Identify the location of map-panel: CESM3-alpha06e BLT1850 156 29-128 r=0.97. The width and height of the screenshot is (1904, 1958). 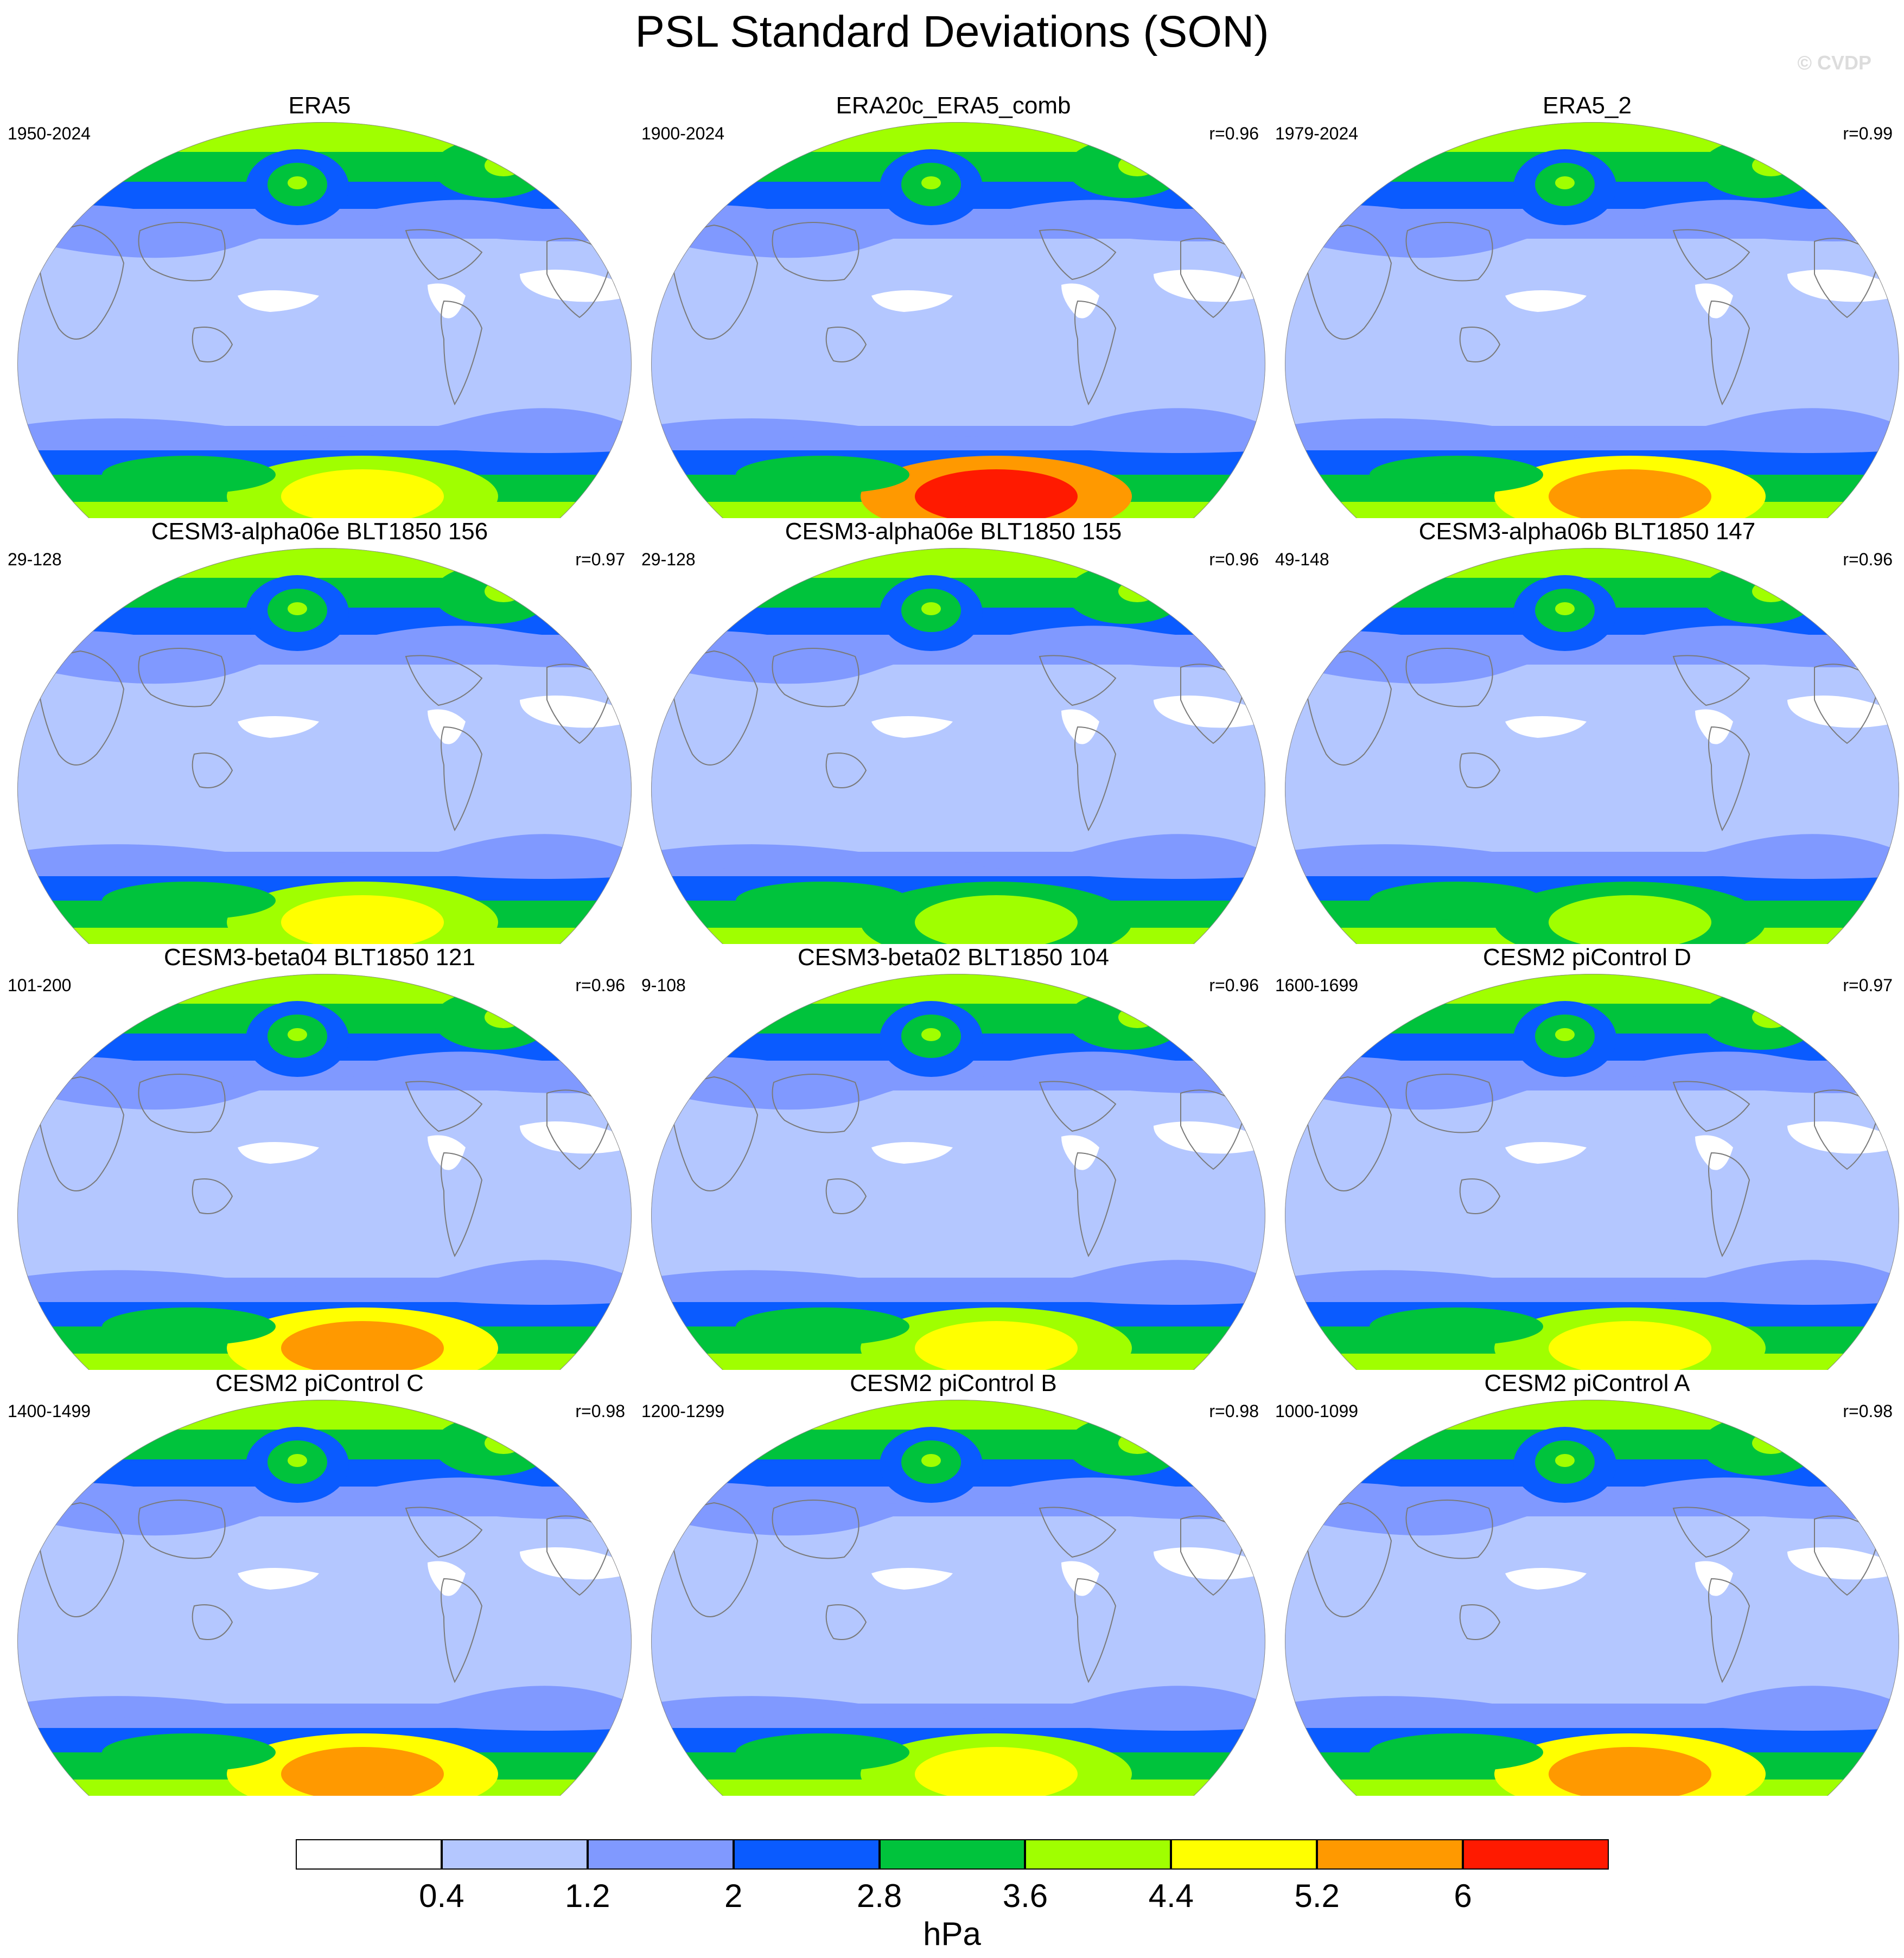
(320, 732).